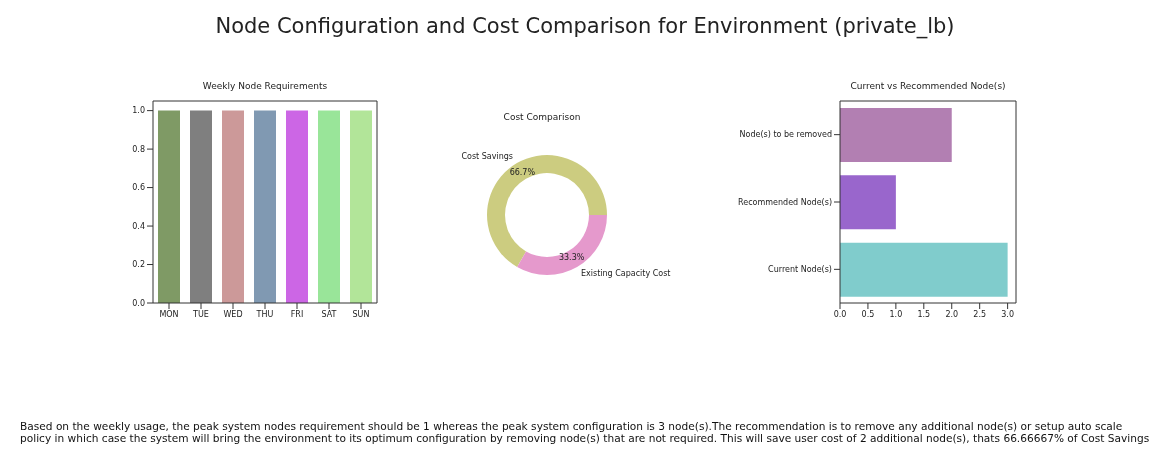 This screenshot has width=1154, height=466. Describe the element at coordinates (138, 188) in the screenshot. I see `y-tick-label: 0.6` at that location.